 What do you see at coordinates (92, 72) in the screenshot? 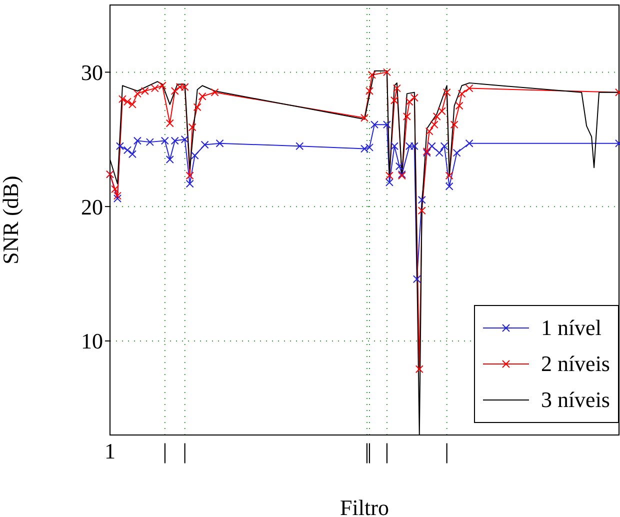
I see `y-tick-label: 30` at bounding box center [92, 72].